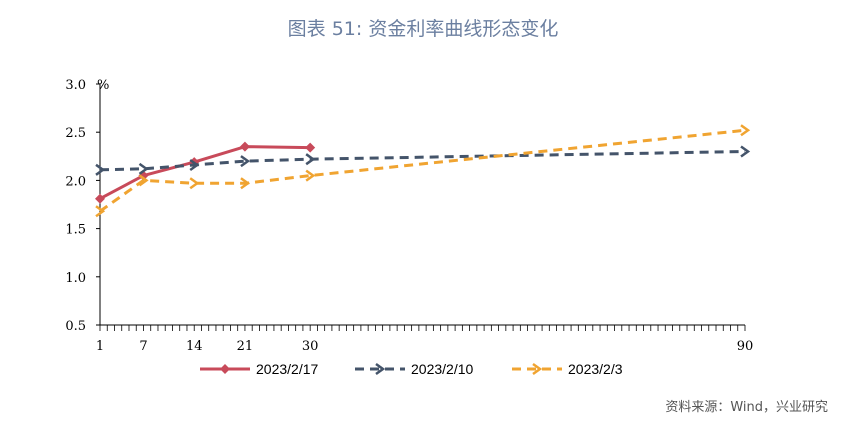  I want to click on y-unit-label: %, so click(103, 85).